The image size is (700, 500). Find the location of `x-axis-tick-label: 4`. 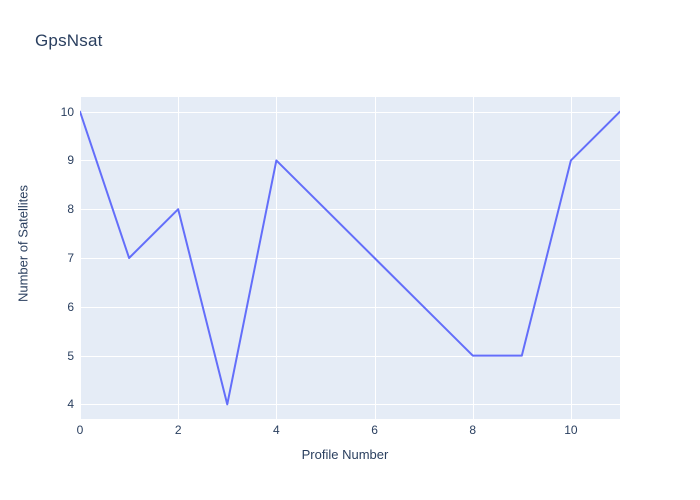

x-axis-tick-label: 4 is located at coordinates (276, 430).